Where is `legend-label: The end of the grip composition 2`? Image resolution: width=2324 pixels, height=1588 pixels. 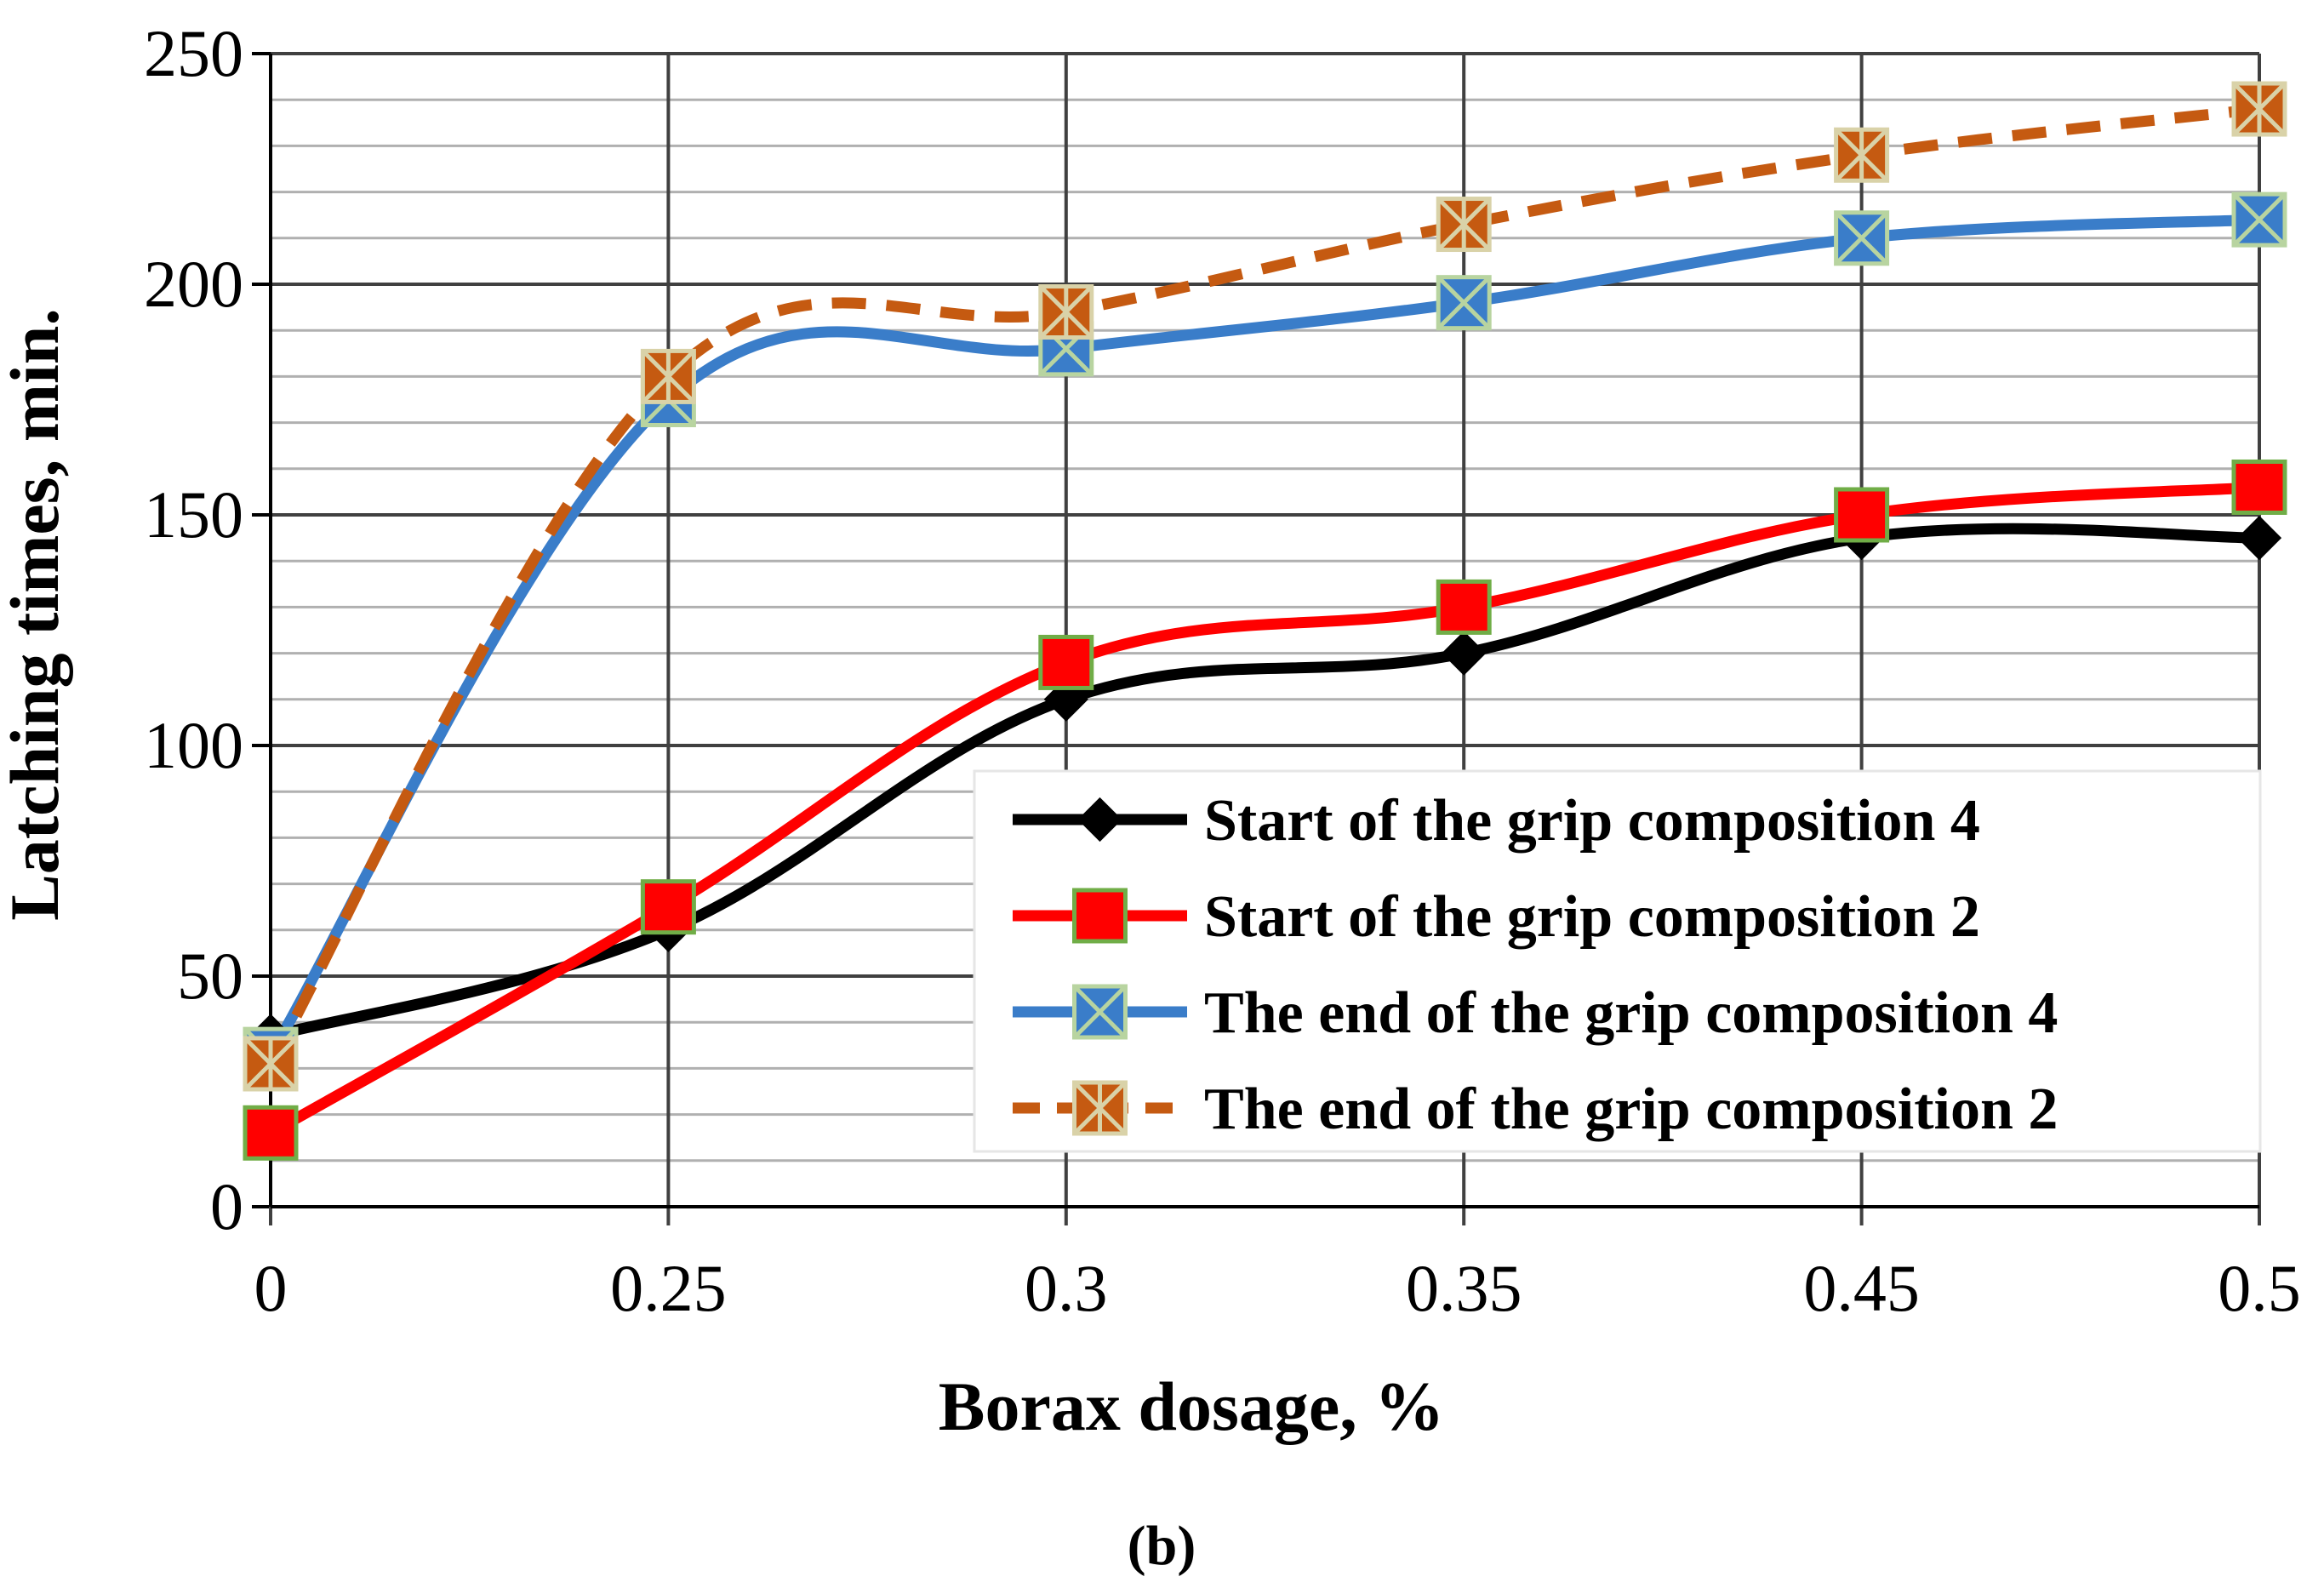
legend-label: The end of the grip composition 2 is located at coordinates (1631, 1109).